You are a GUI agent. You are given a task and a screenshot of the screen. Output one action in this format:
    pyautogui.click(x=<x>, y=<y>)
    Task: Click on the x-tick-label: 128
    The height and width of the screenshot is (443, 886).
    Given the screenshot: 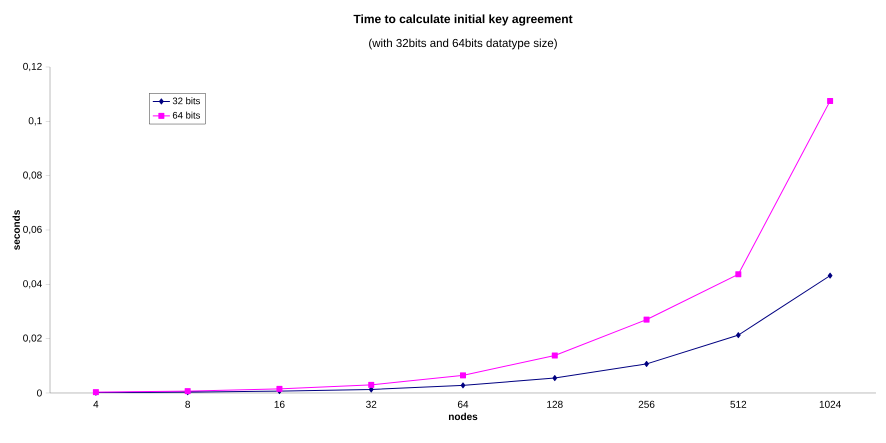 What is the action you would take?
    pyautogui.click(x=555, y=404)
    